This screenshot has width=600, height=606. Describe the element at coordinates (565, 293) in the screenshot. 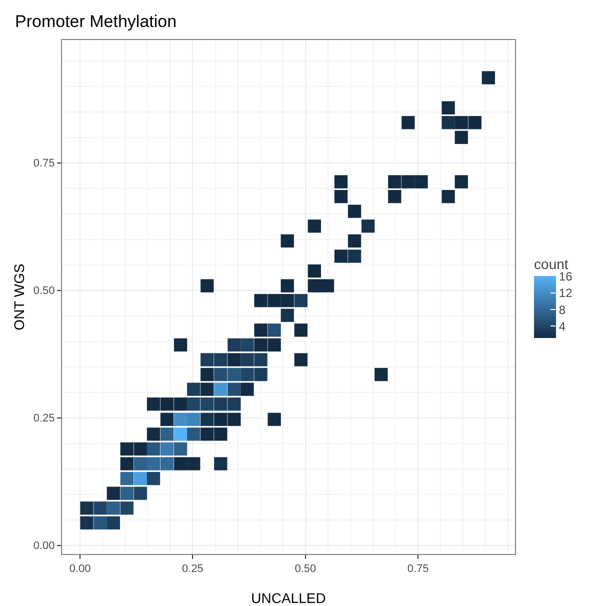

I see `color-bar-label: 12` at that location.